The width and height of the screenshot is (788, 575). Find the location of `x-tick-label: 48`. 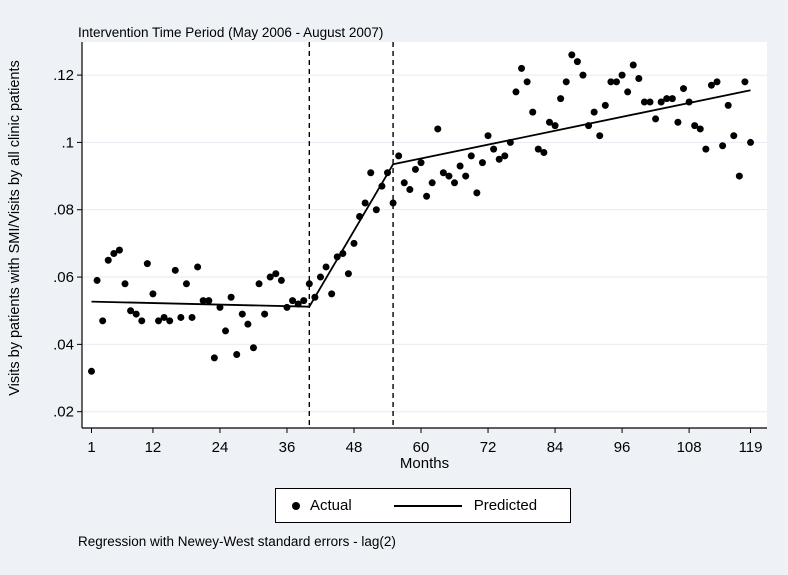

x-tick-label: 48 is located at coordinates (354, 447).